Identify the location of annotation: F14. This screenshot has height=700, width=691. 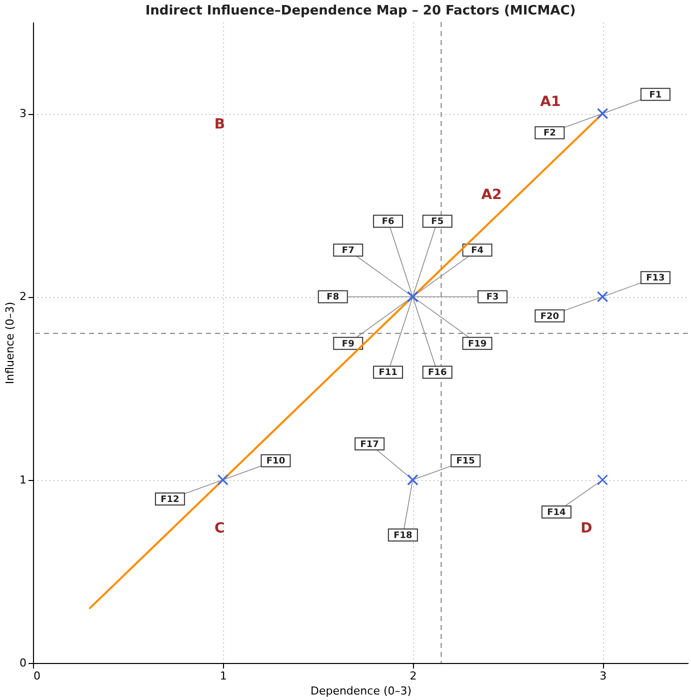
(556, 513).